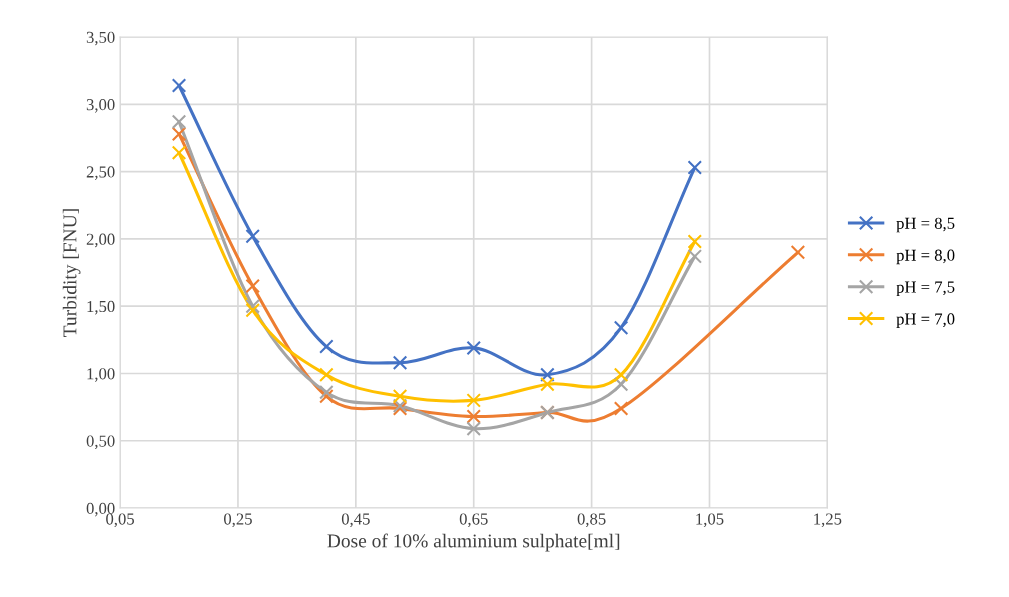 The image size is (1009, 597). Describe the element at coordinates (828, 520) in the screenshot. I see `x-tick-label: 1,25` at that location.